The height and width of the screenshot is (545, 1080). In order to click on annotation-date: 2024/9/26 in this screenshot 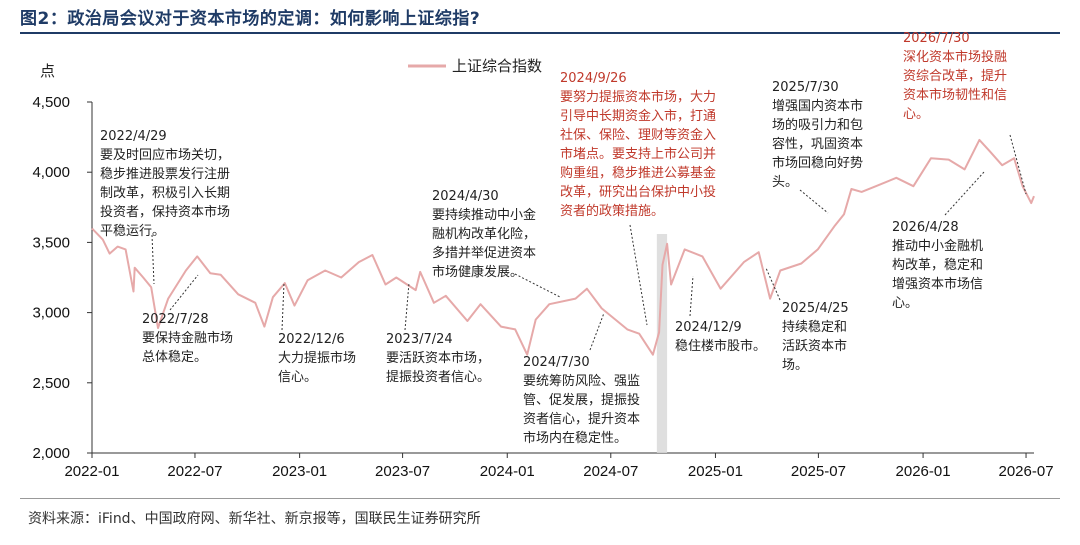, I will do `click(593, 78)`.